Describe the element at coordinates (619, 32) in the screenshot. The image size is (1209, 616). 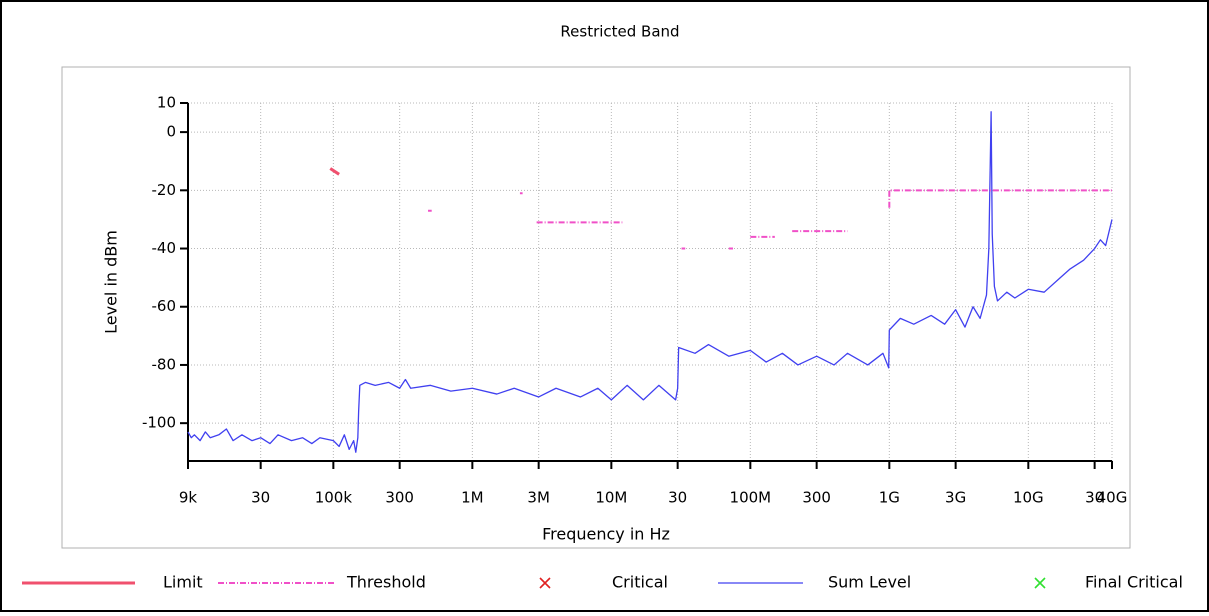
I see `chart-title: Restricted Band` at that location.